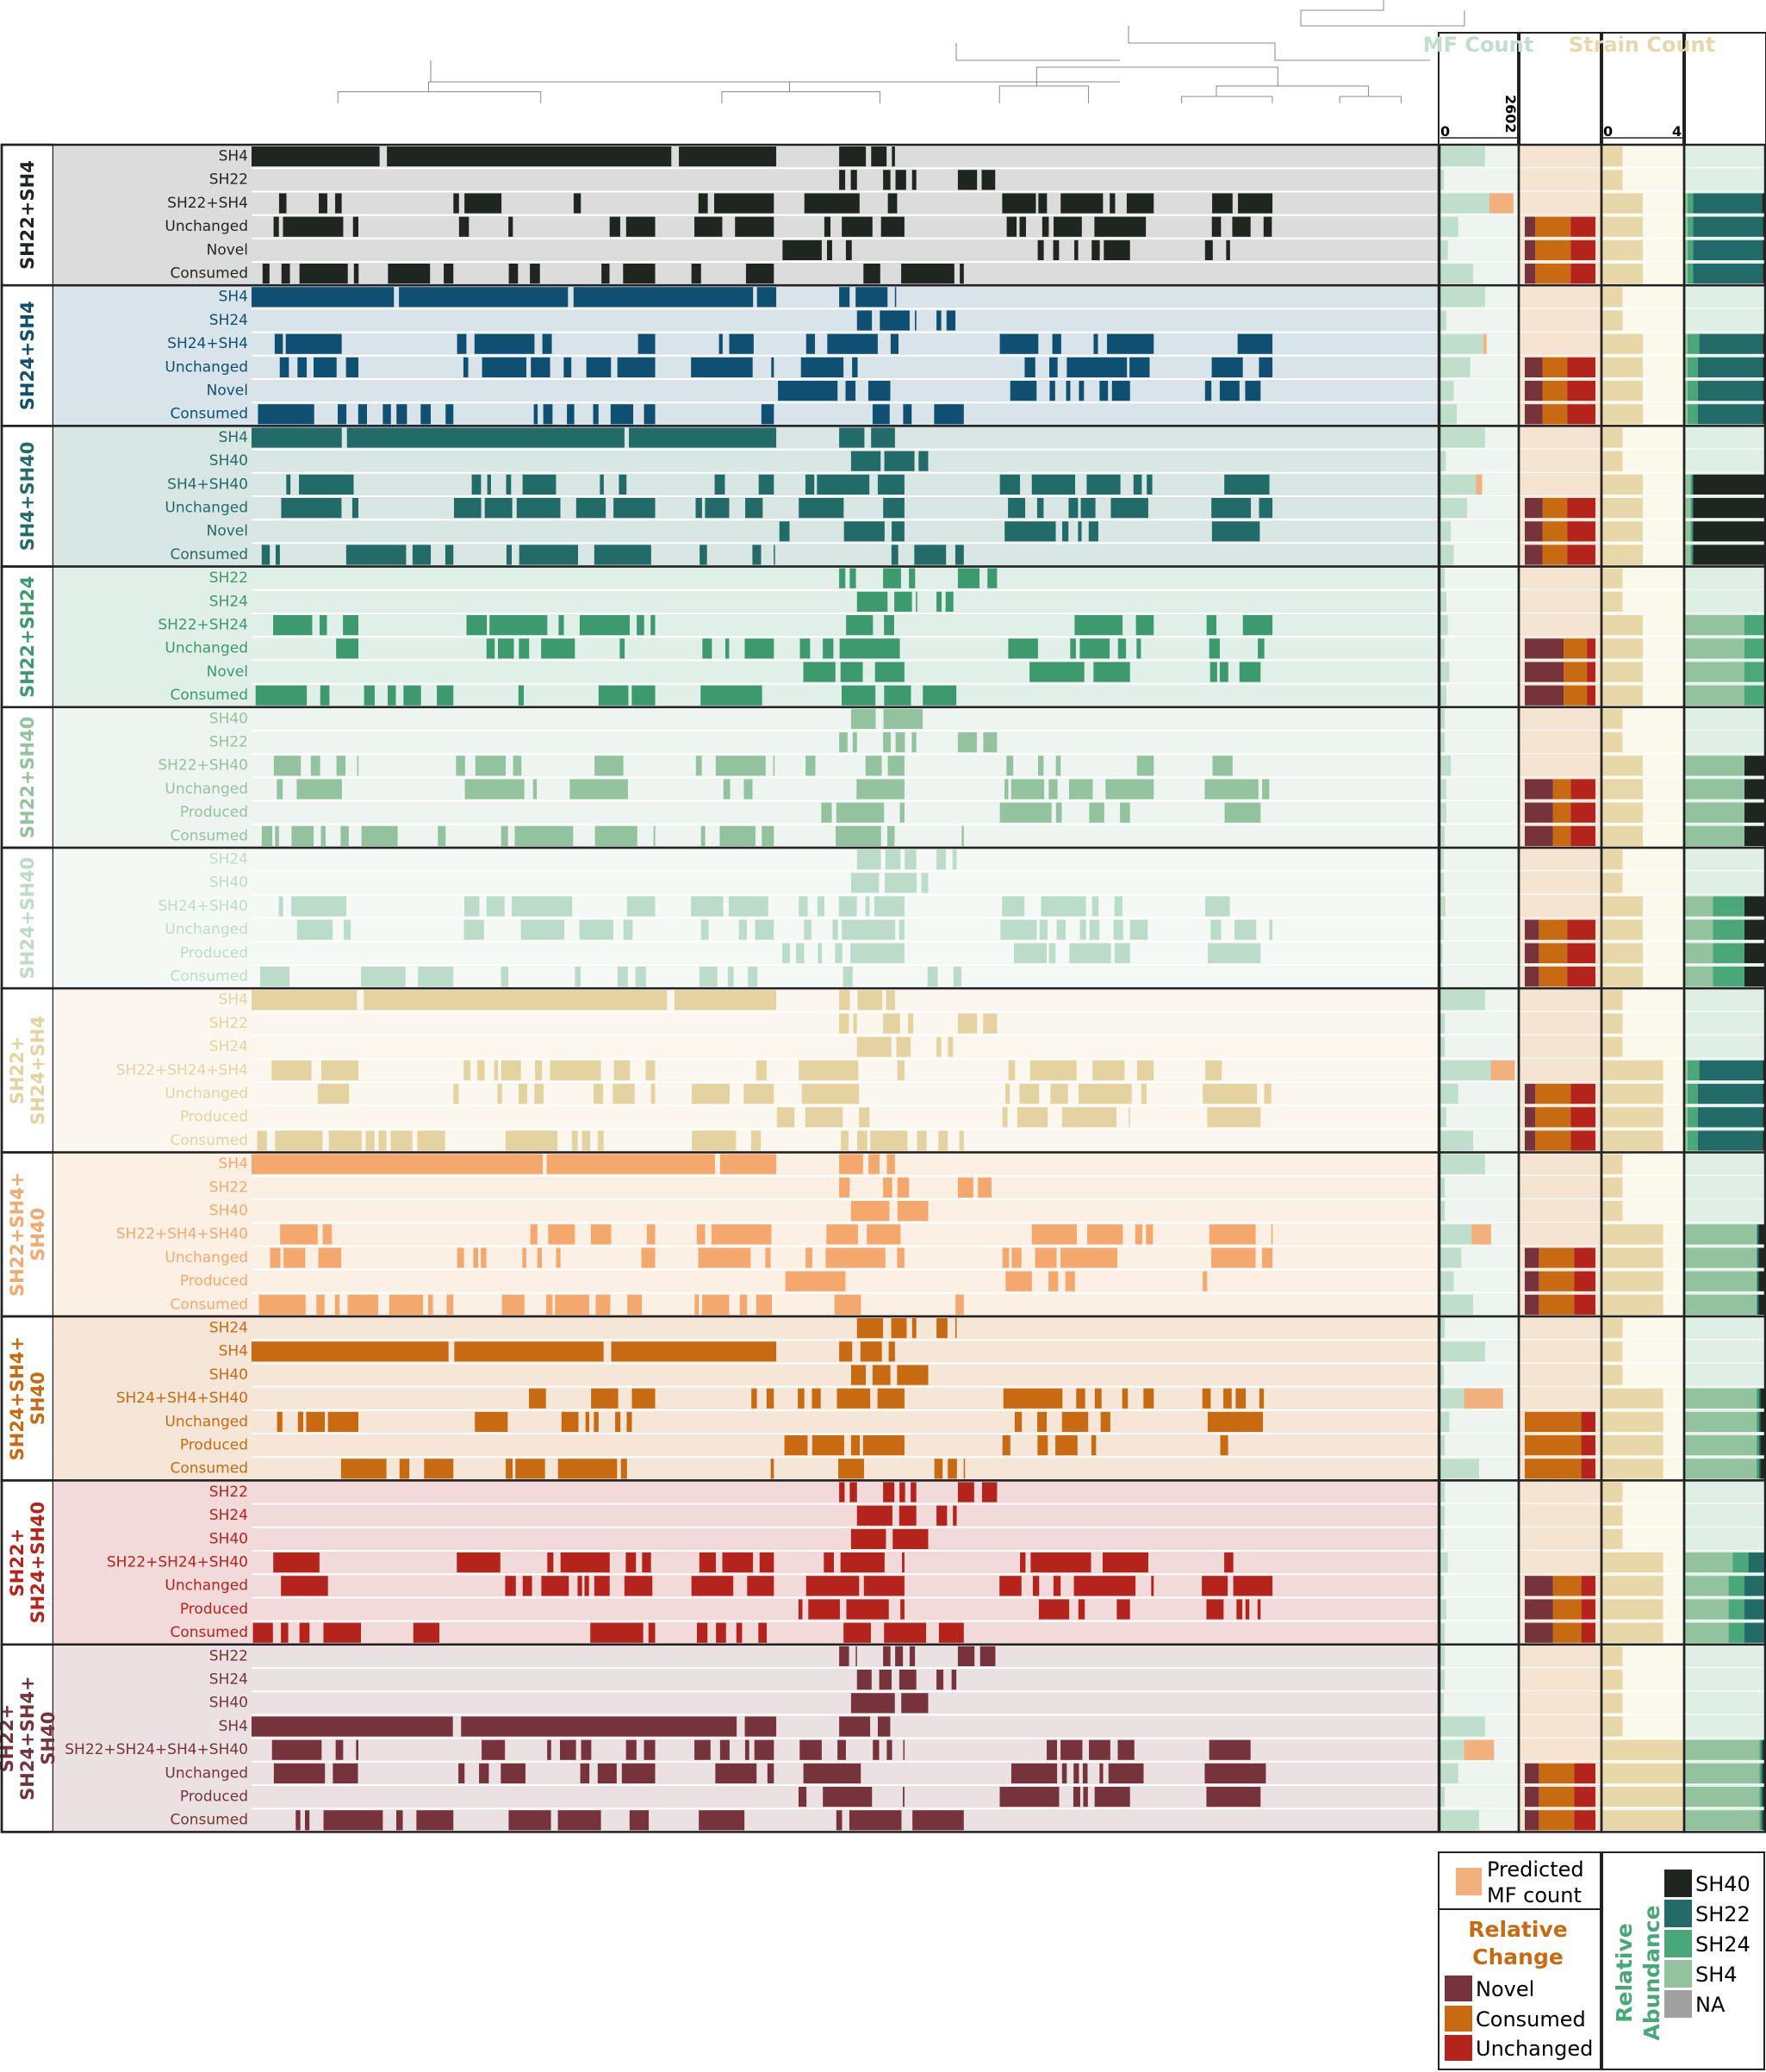  What do you see at coordinates (203, 766) in the screenshot?
I see `row-label: SH22+SH40` at bounding box center [203, 766].